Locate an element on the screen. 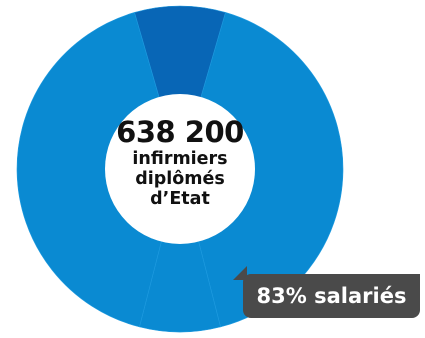  callout-label: 83% salariés is located at coordinates (331, 296).